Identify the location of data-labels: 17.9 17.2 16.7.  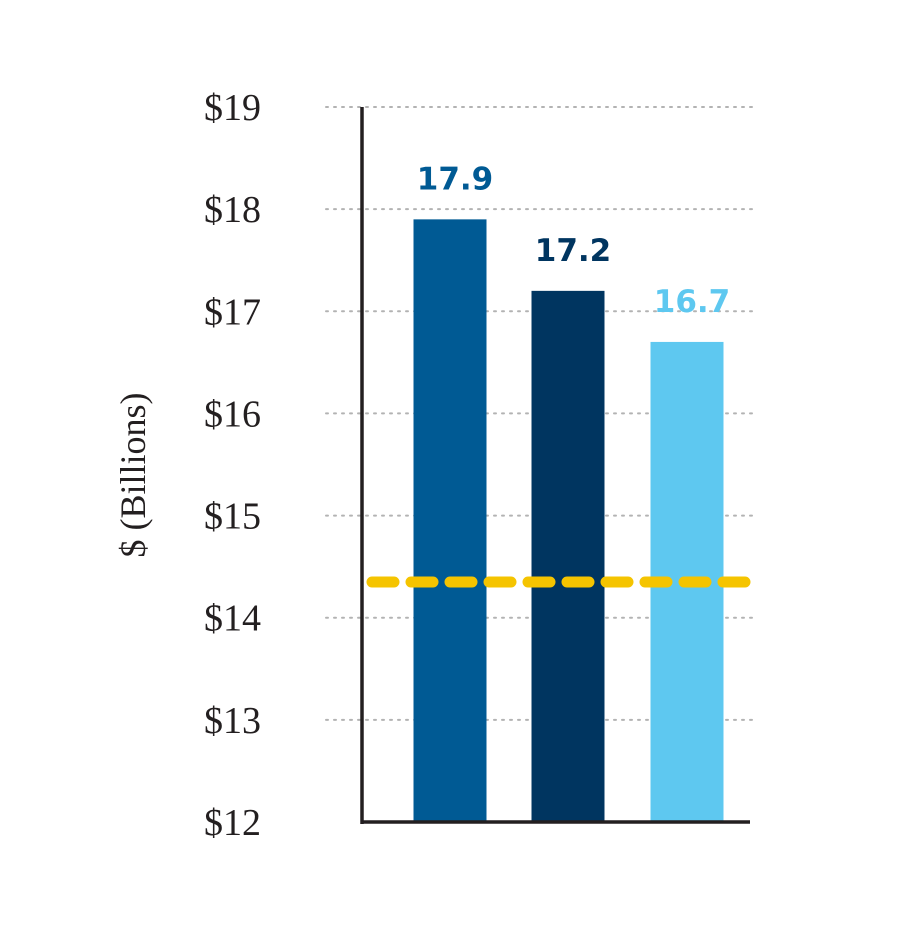
(574, 240).